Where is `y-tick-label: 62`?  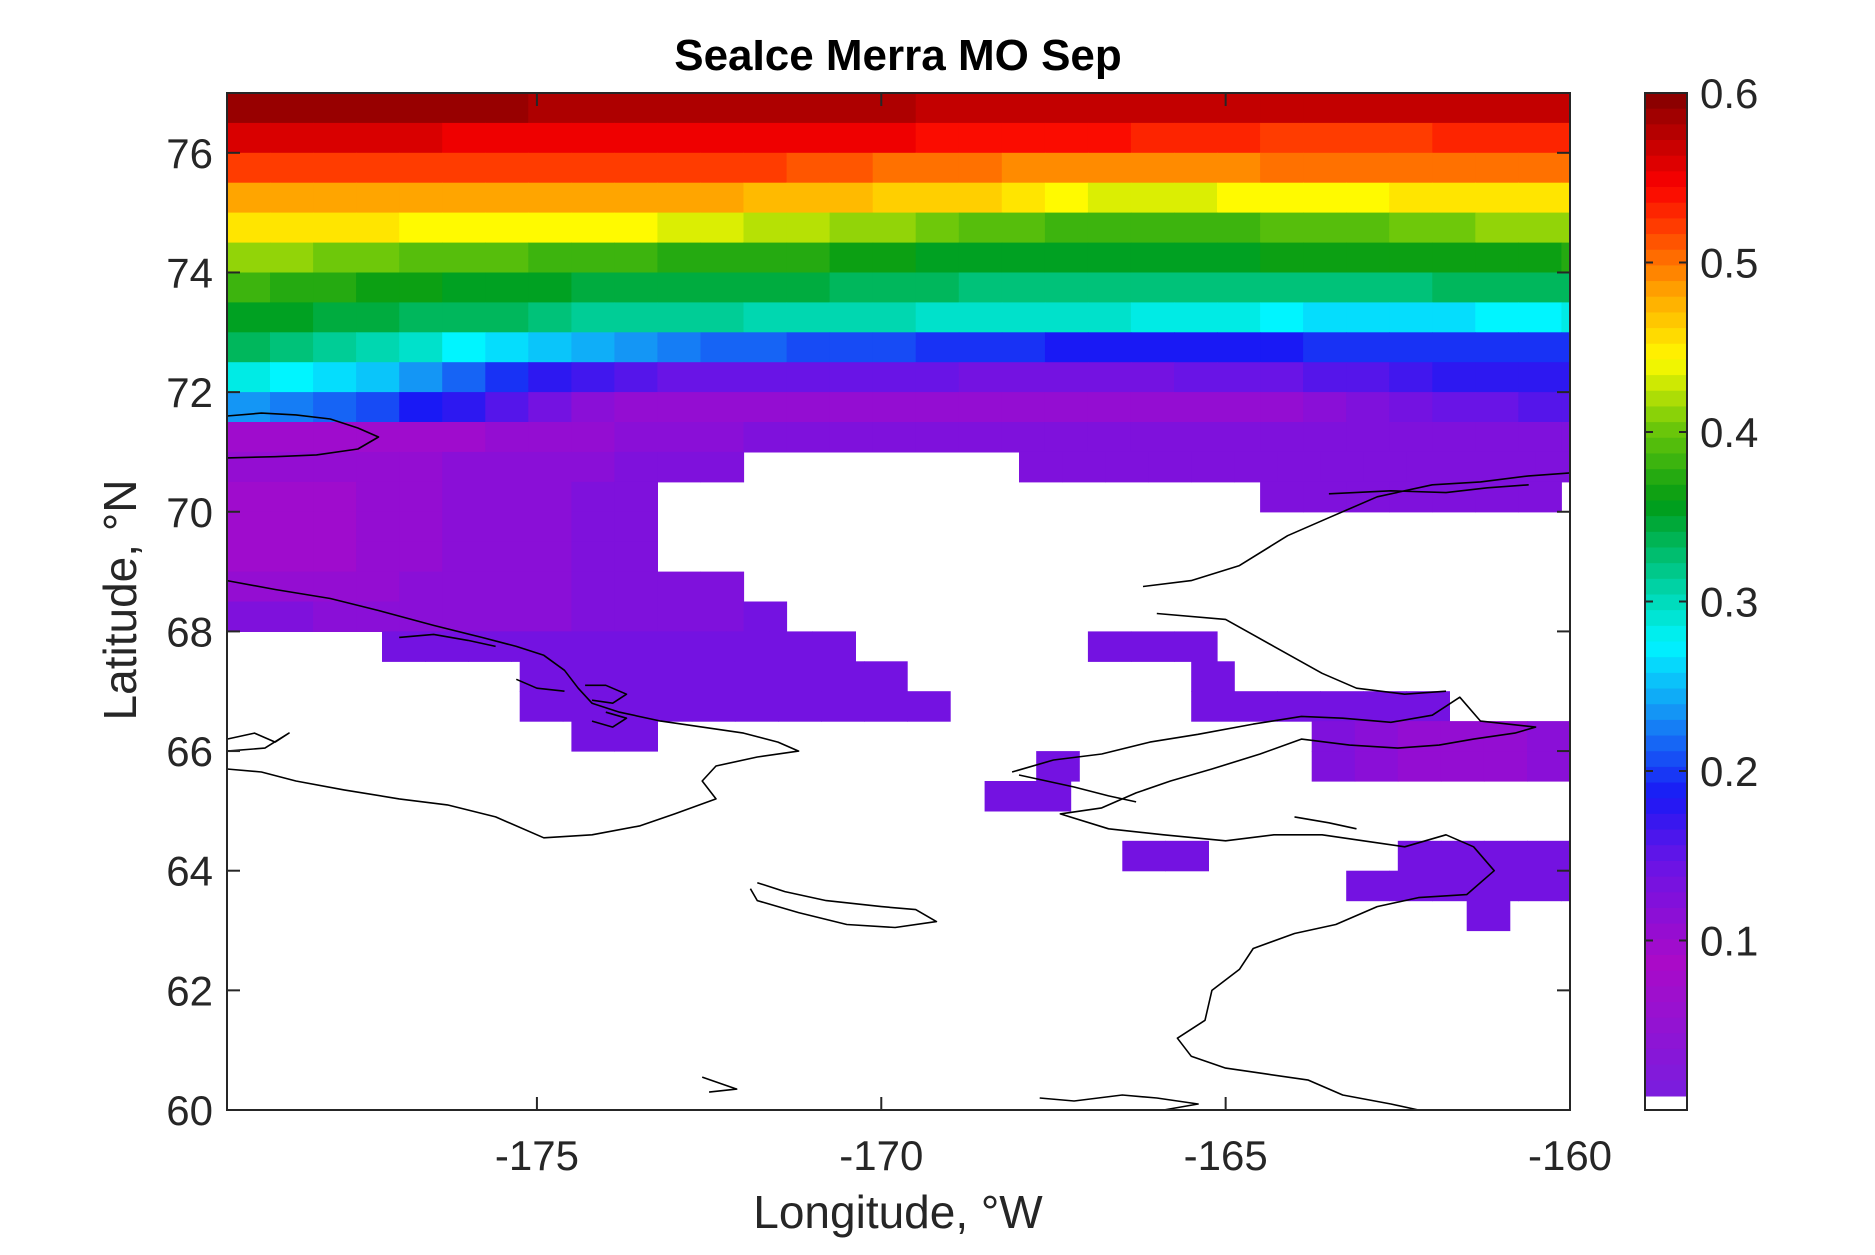 y-tick-label: 62 is located at coordinates (189, 990).